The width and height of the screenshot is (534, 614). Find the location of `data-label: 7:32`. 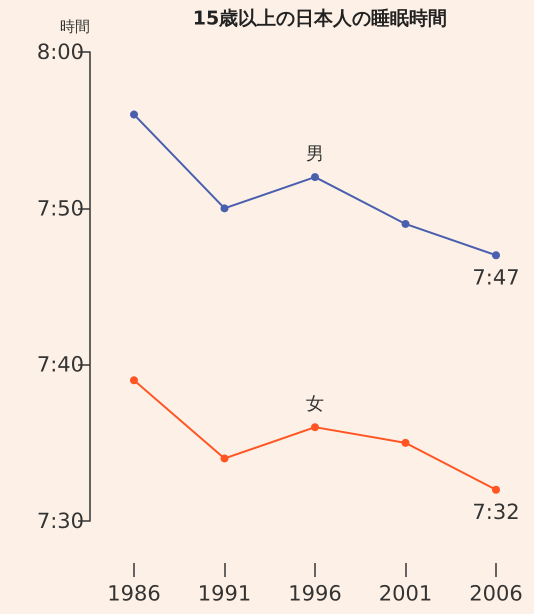

data-label: 7:32 is located at coordinates (496, 512).